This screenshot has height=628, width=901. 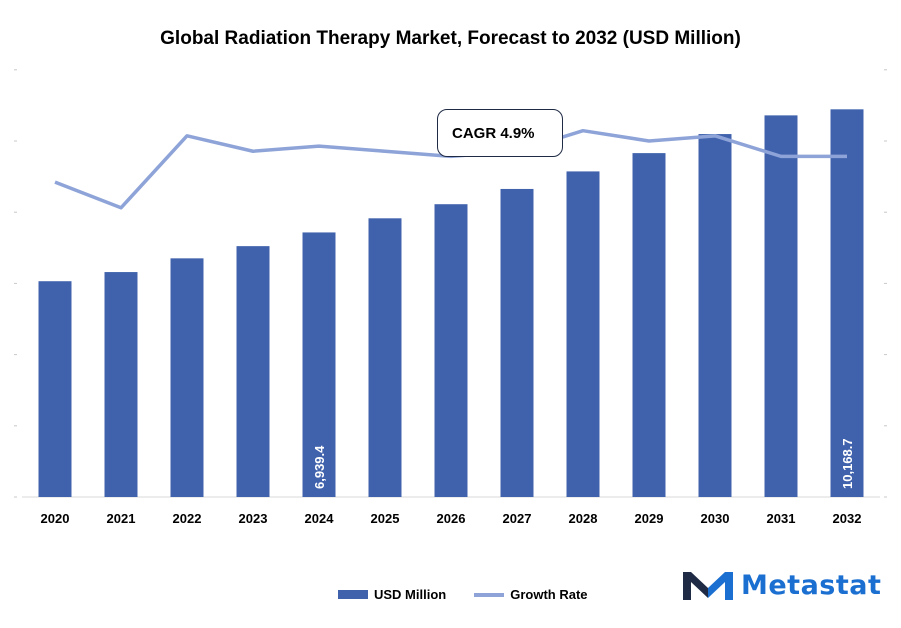 What do you see at coordinates (583, 334) in the screenshot?
I see `bar-2028` at bounding box center [583, 334].